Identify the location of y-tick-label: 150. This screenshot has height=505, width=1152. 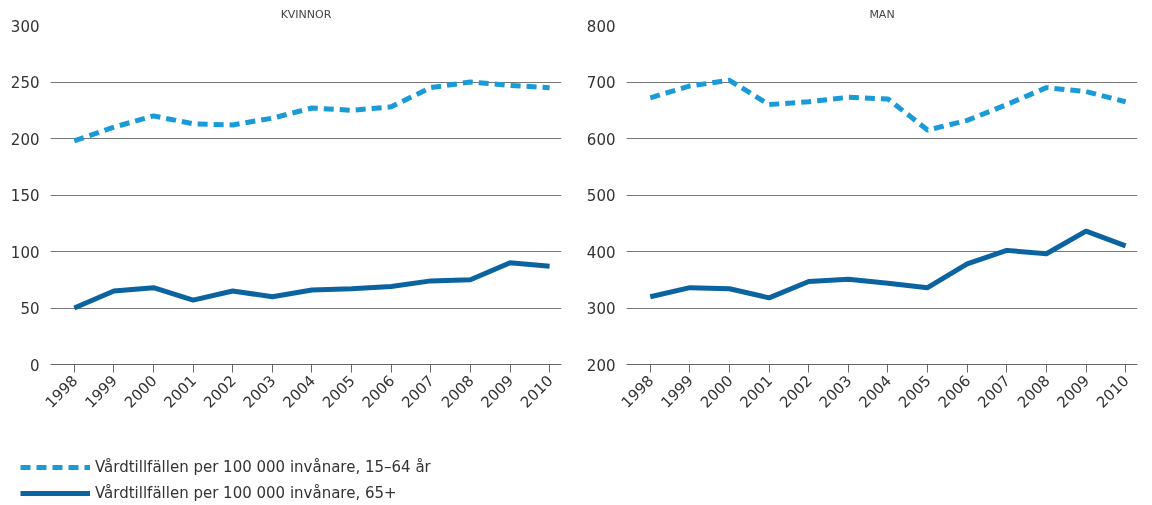
(25, 196).